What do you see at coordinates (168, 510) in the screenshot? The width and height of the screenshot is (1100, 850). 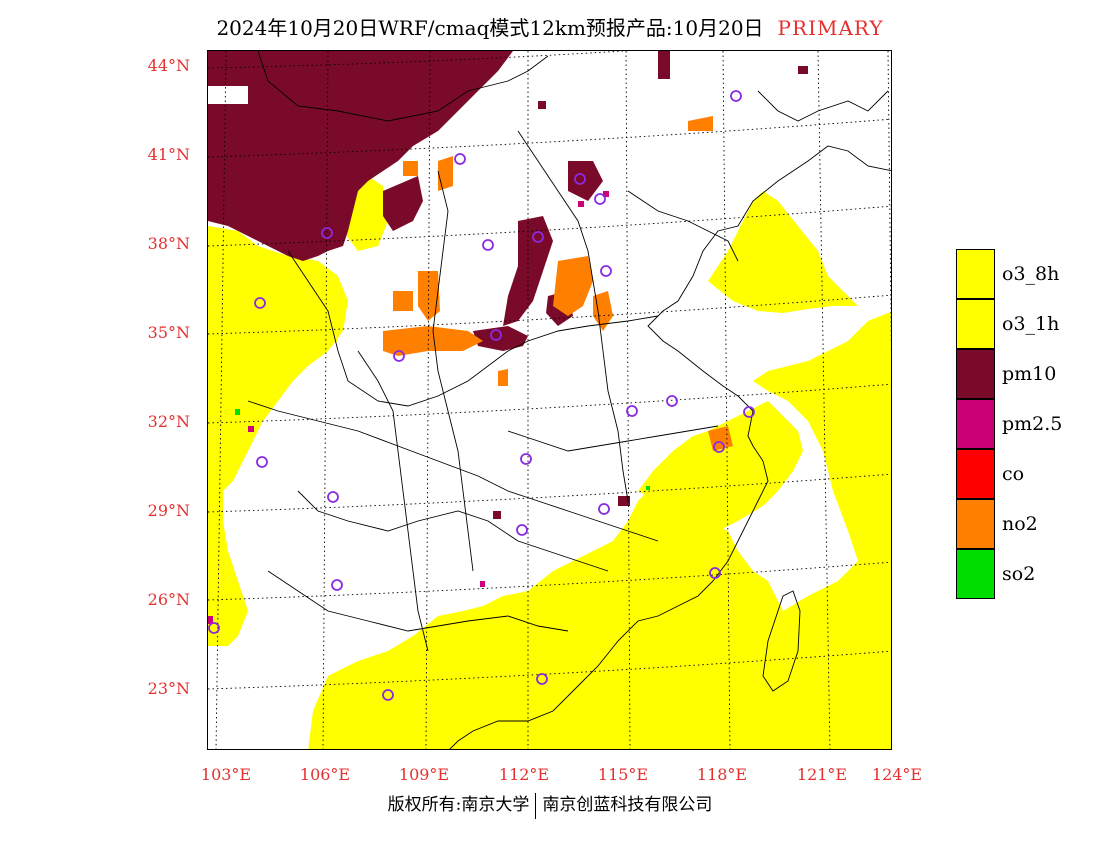 I see `lat-label-29: 29°N` at bounding box center [168, 510].